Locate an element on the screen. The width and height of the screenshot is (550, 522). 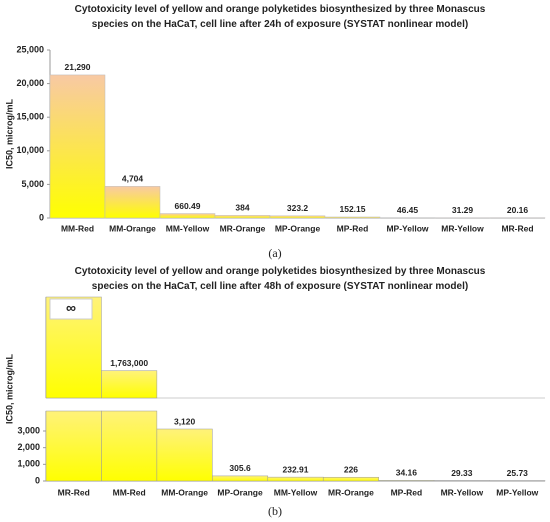
value-label: 3,120 is located at coordinates (185, 421).